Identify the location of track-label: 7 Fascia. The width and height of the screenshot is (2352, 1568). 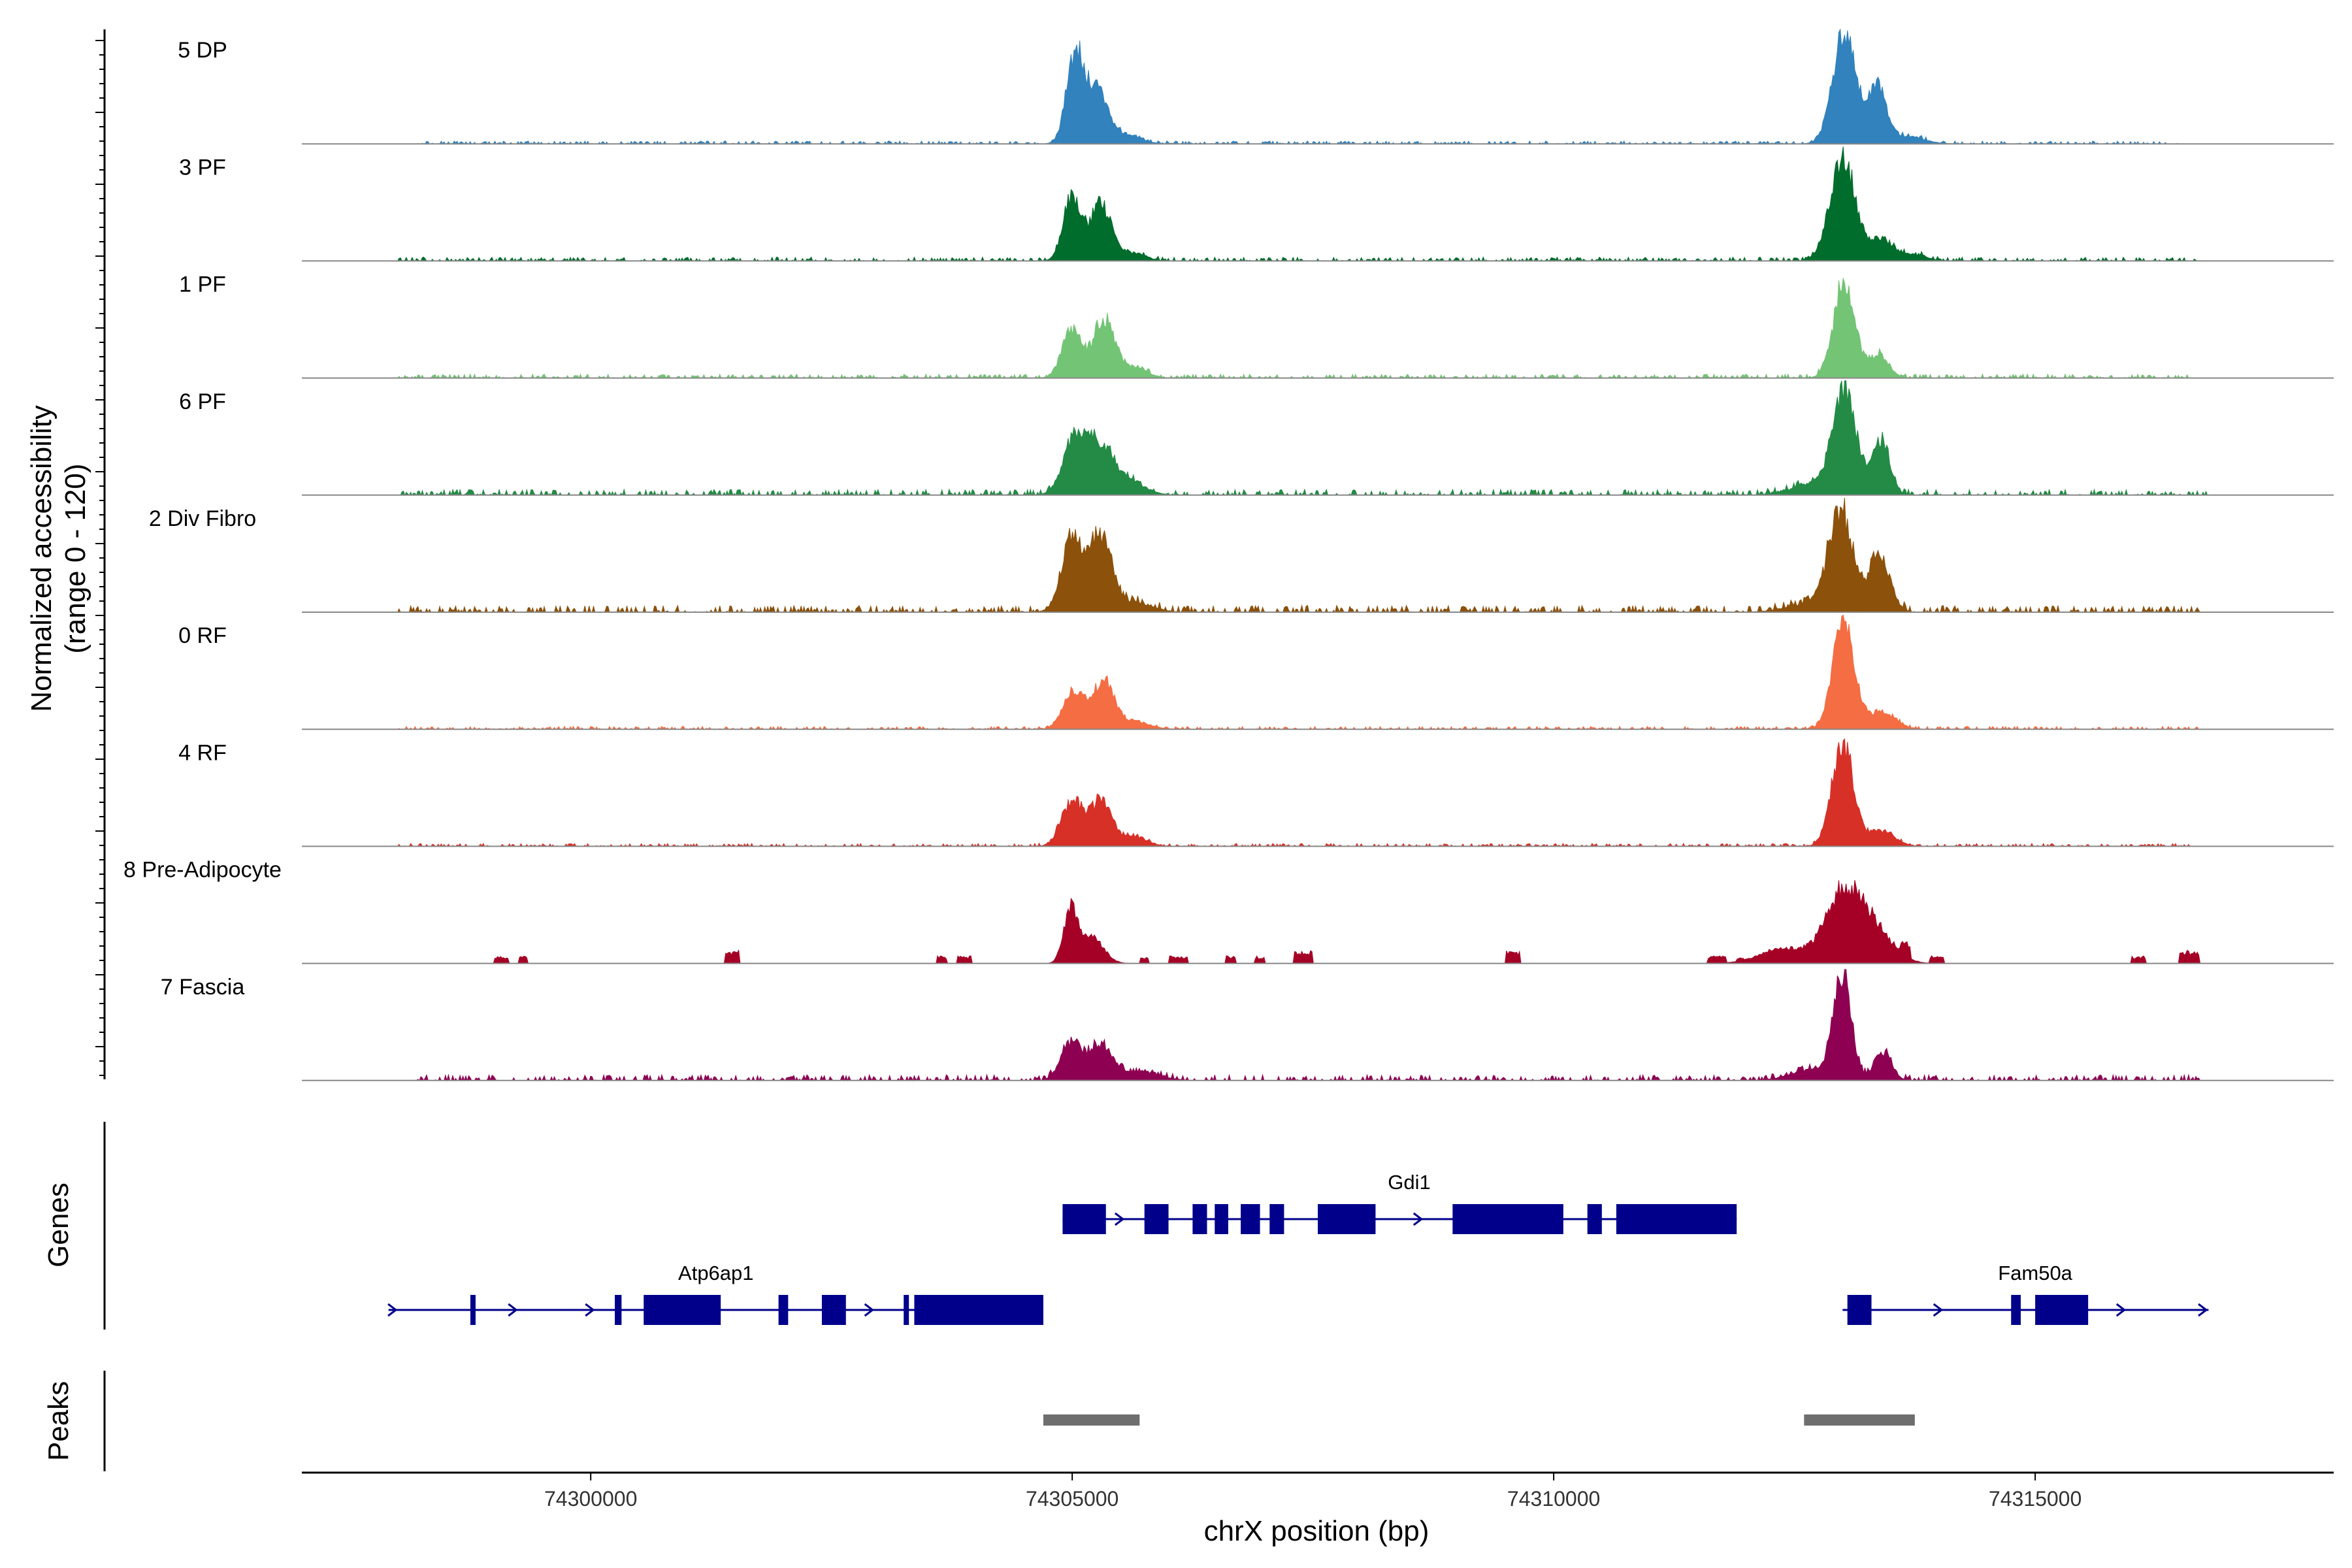
(203, 987).